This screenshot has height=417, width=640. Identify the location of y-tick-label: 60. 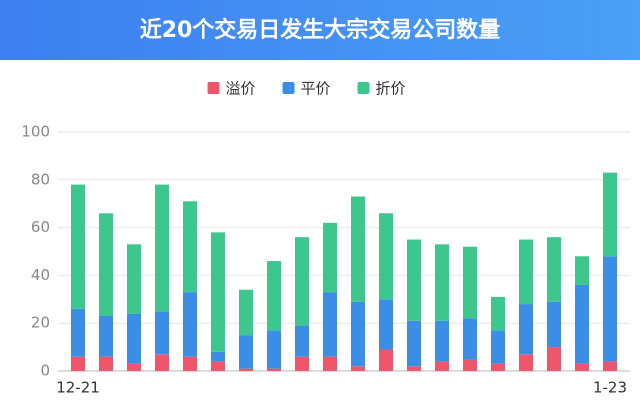
(40, 227).